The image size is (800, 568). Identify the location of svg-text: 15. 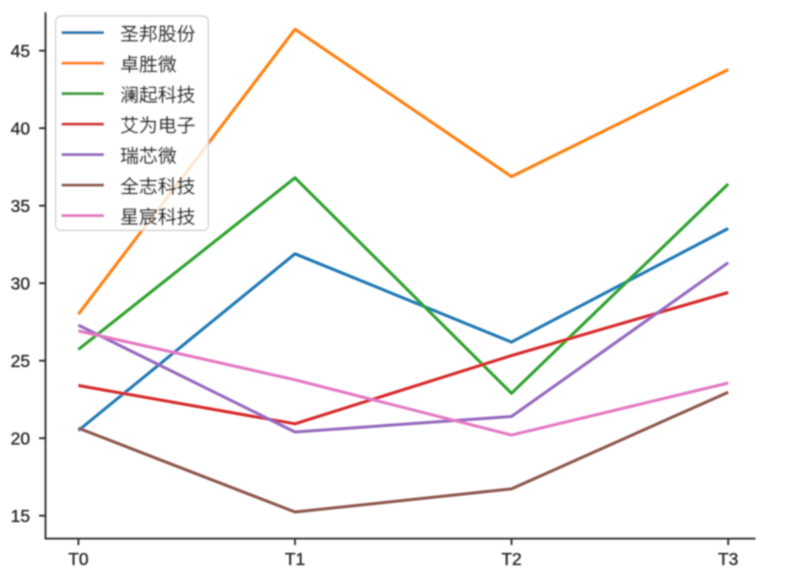
(20, 516).